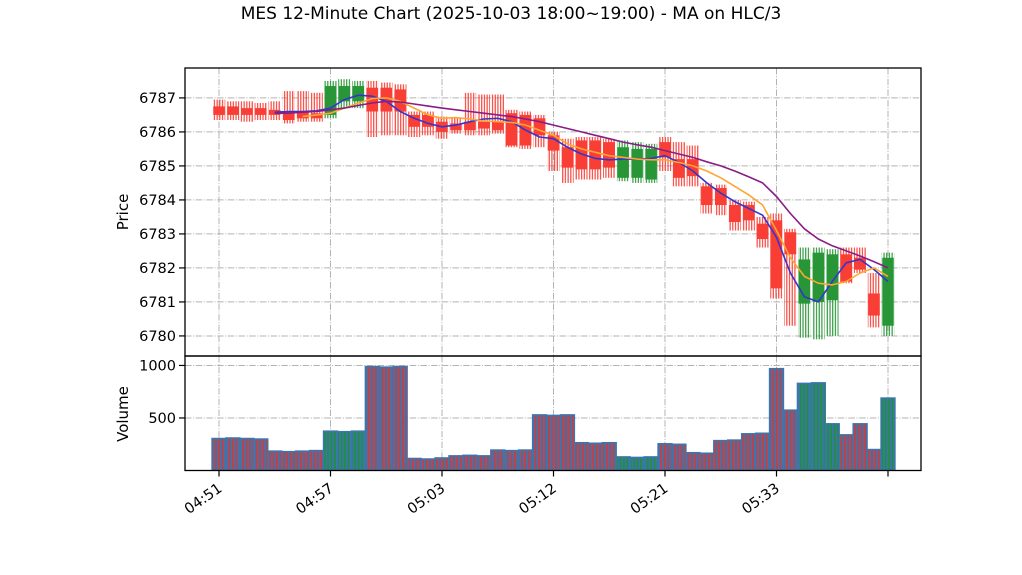 Image resolution: width=1022 pixels, height=575 pixels. Describe the element at coordinates (426, 499) in the screenshot. I see `time-tick-label: 05:03` at that location.